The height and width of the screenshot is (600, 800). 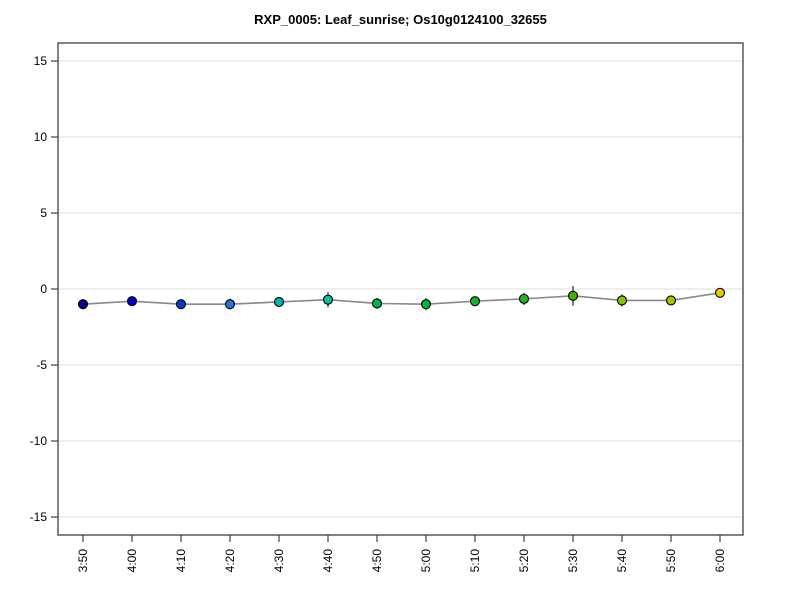 What do you see at coordinates (39, 441) in the screenshot?
I see `y-tick-label: -10` at bounding box center [39, 441].